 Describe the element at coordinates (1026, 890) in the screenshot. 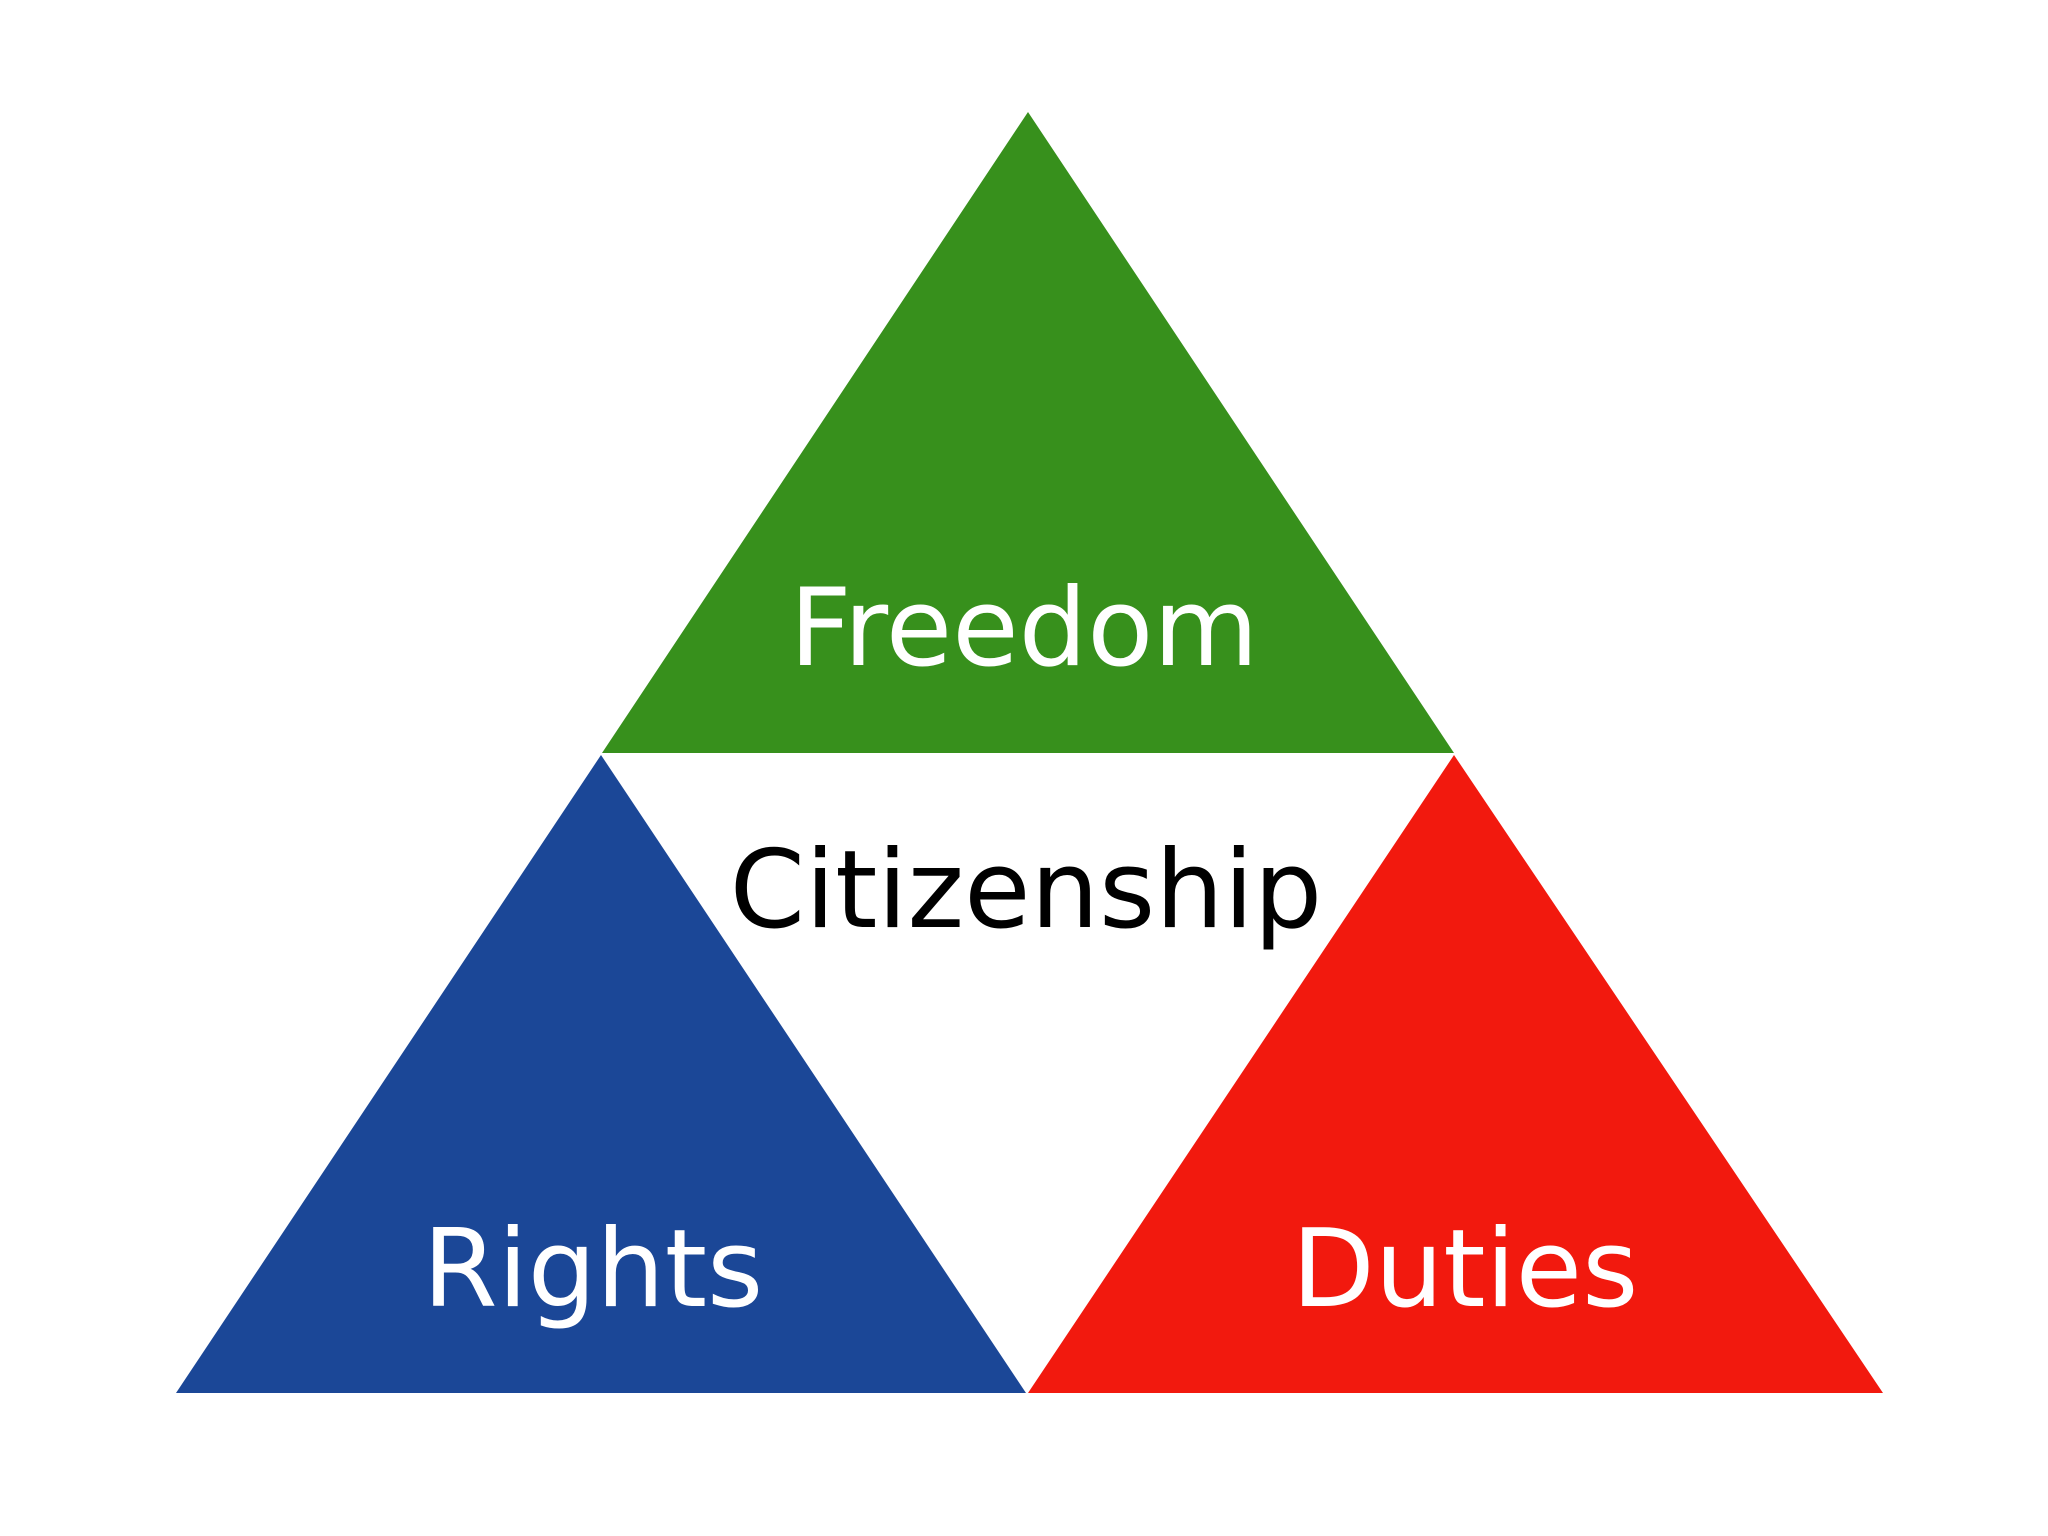

I see `citizenship-label: Citizenship` at that location.